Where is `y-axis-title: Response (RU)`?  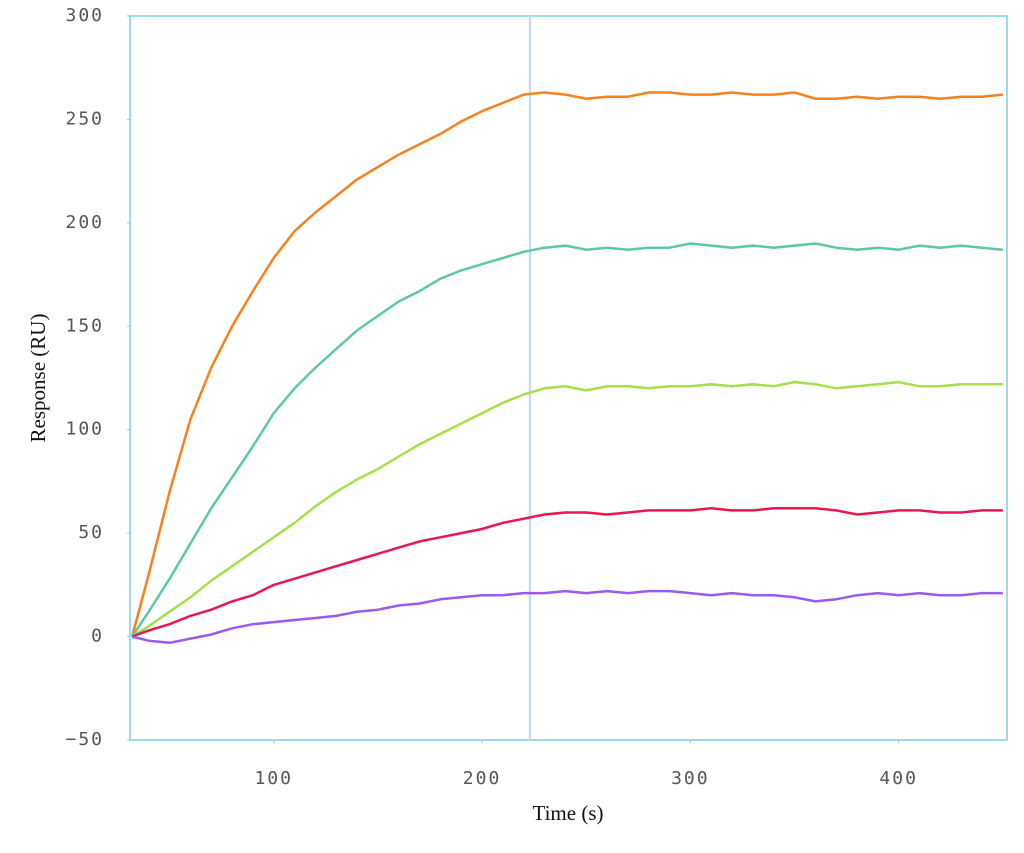 y-axis-title: Response (RU) is located at coordinates (38, 378).